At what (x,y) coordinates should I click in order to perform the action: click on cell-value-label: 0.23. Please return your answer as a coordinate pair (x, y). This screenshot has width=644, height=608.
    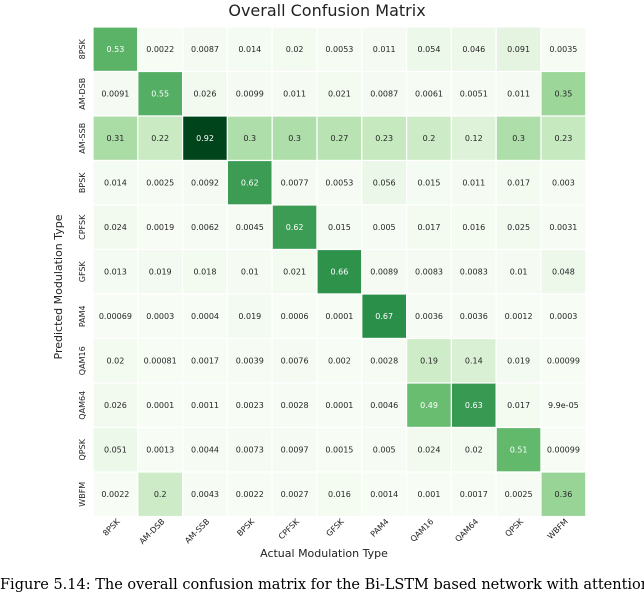
    Looking at the image, I should click on (563, 138).